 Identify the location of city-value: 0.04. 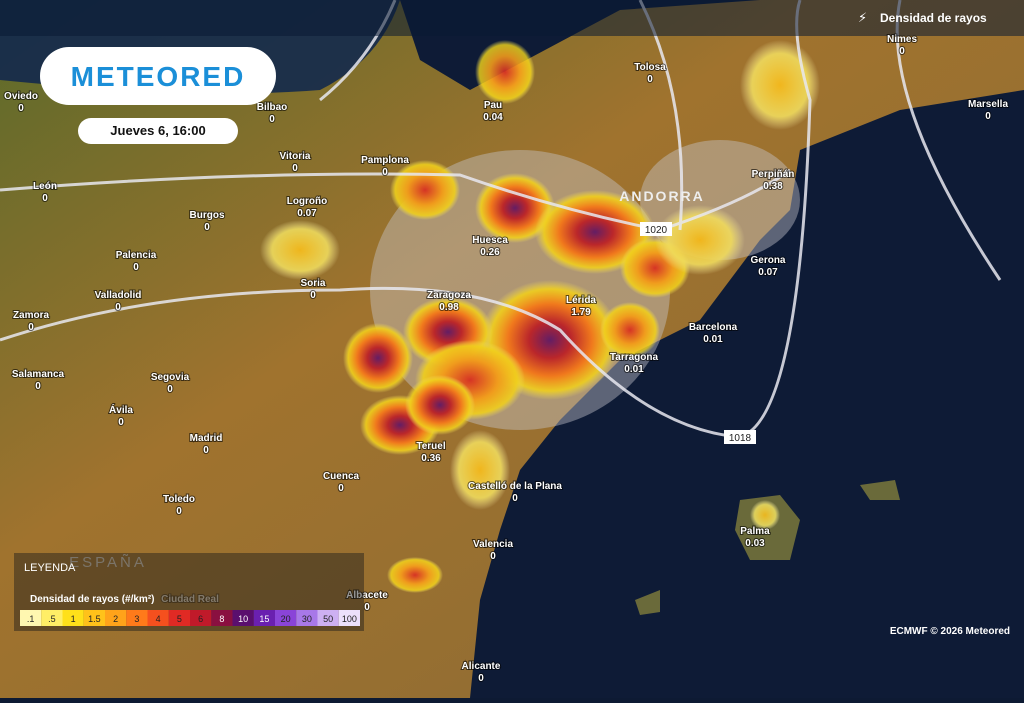
(493, 117).